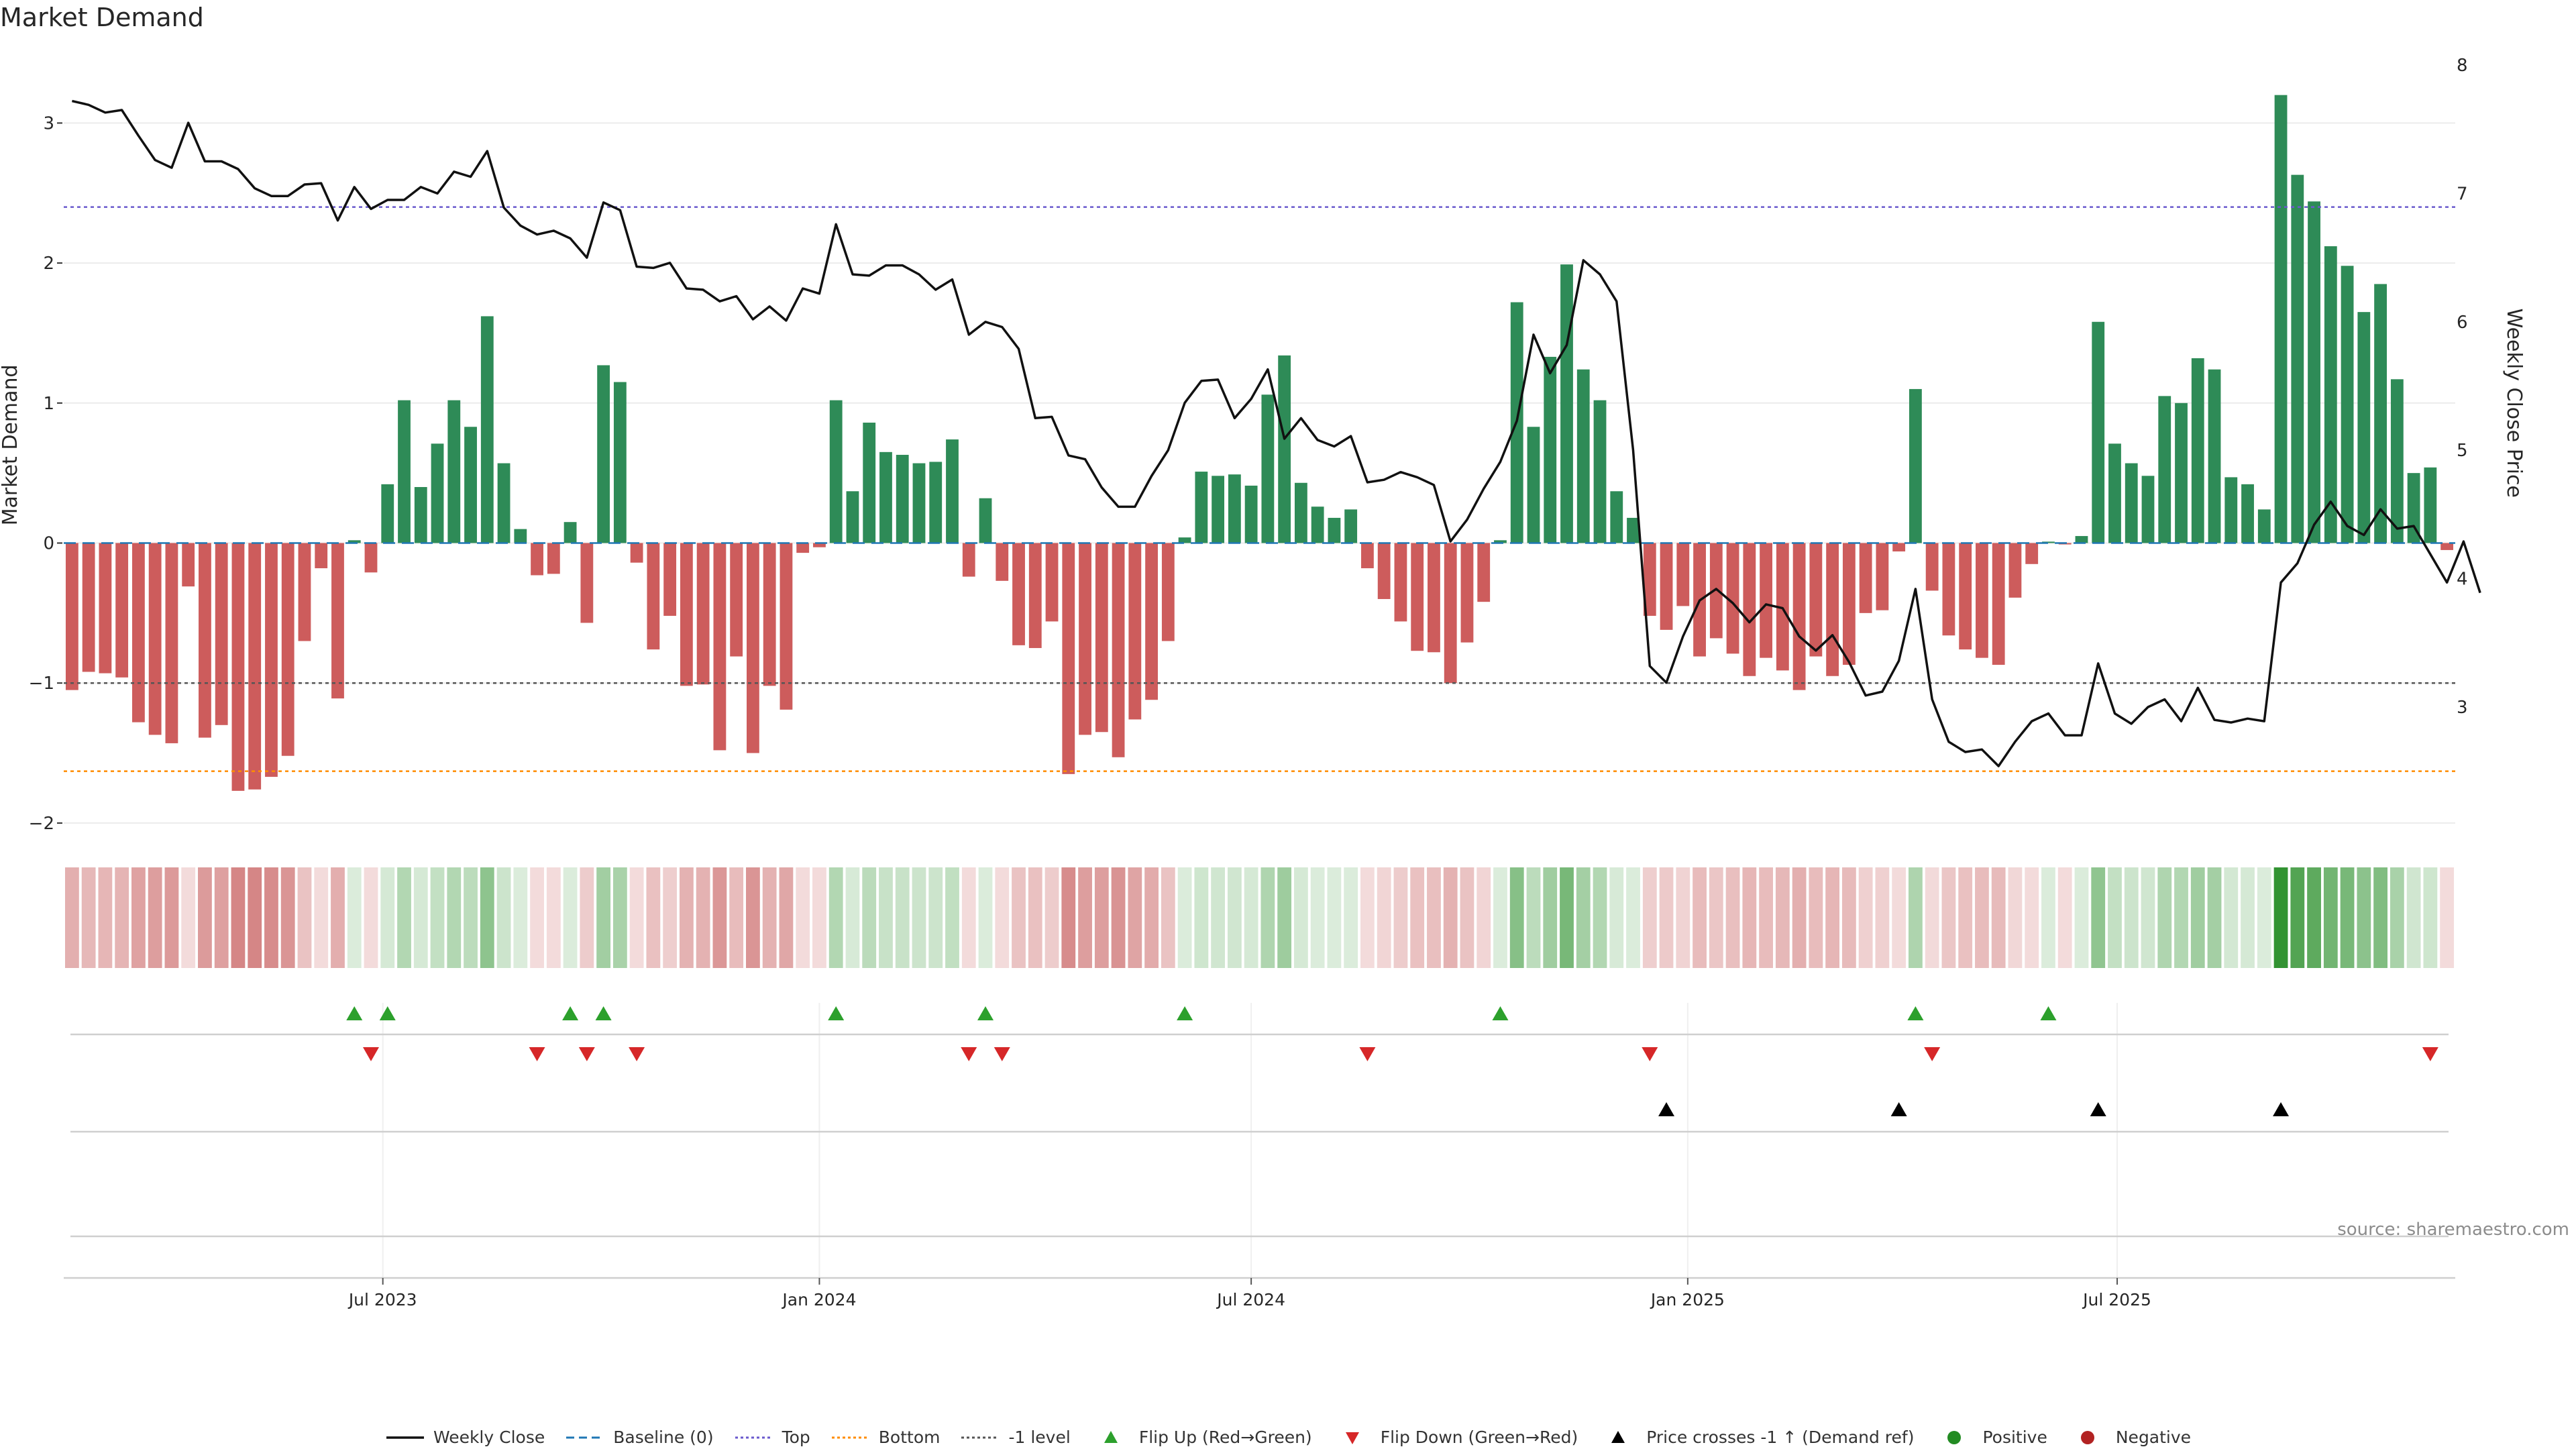 Image resolution: width=2576 pixels, height=1449 pixels. What do you see at coordinates (2514, 403) in the screenshot?
I see `y2-axis-label: Weekly Close Price` at bounding box center [2514, 403].